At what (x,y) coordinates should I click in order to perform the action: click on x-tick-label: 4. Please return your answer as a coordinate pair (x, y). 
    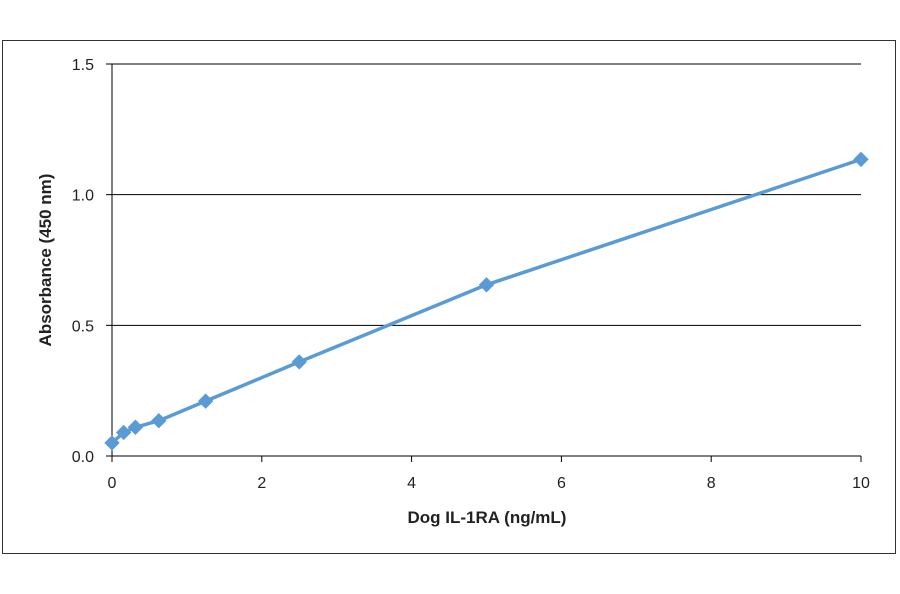
    Looking at the image, I should click on (411, 483).